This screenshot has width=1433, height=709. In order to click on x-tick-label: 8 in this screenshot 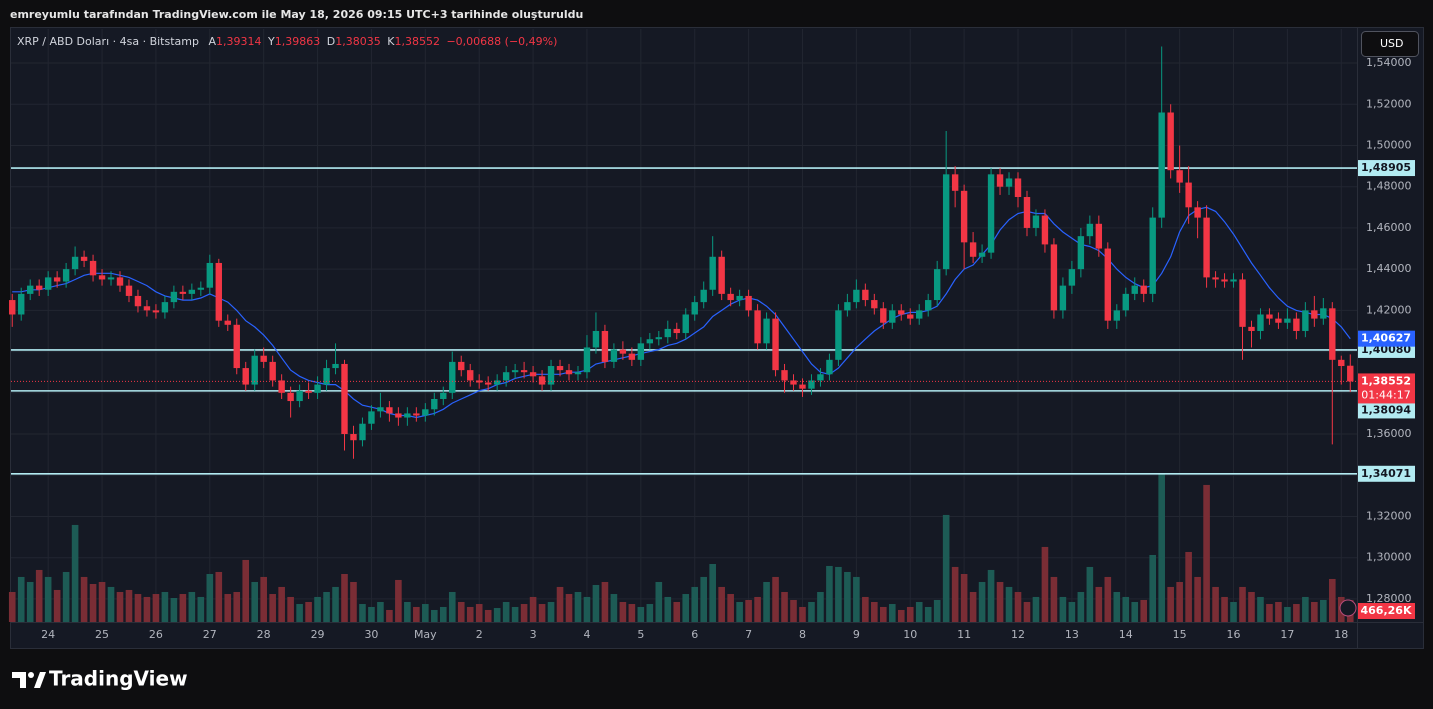, I will do `click(802, 634)`.